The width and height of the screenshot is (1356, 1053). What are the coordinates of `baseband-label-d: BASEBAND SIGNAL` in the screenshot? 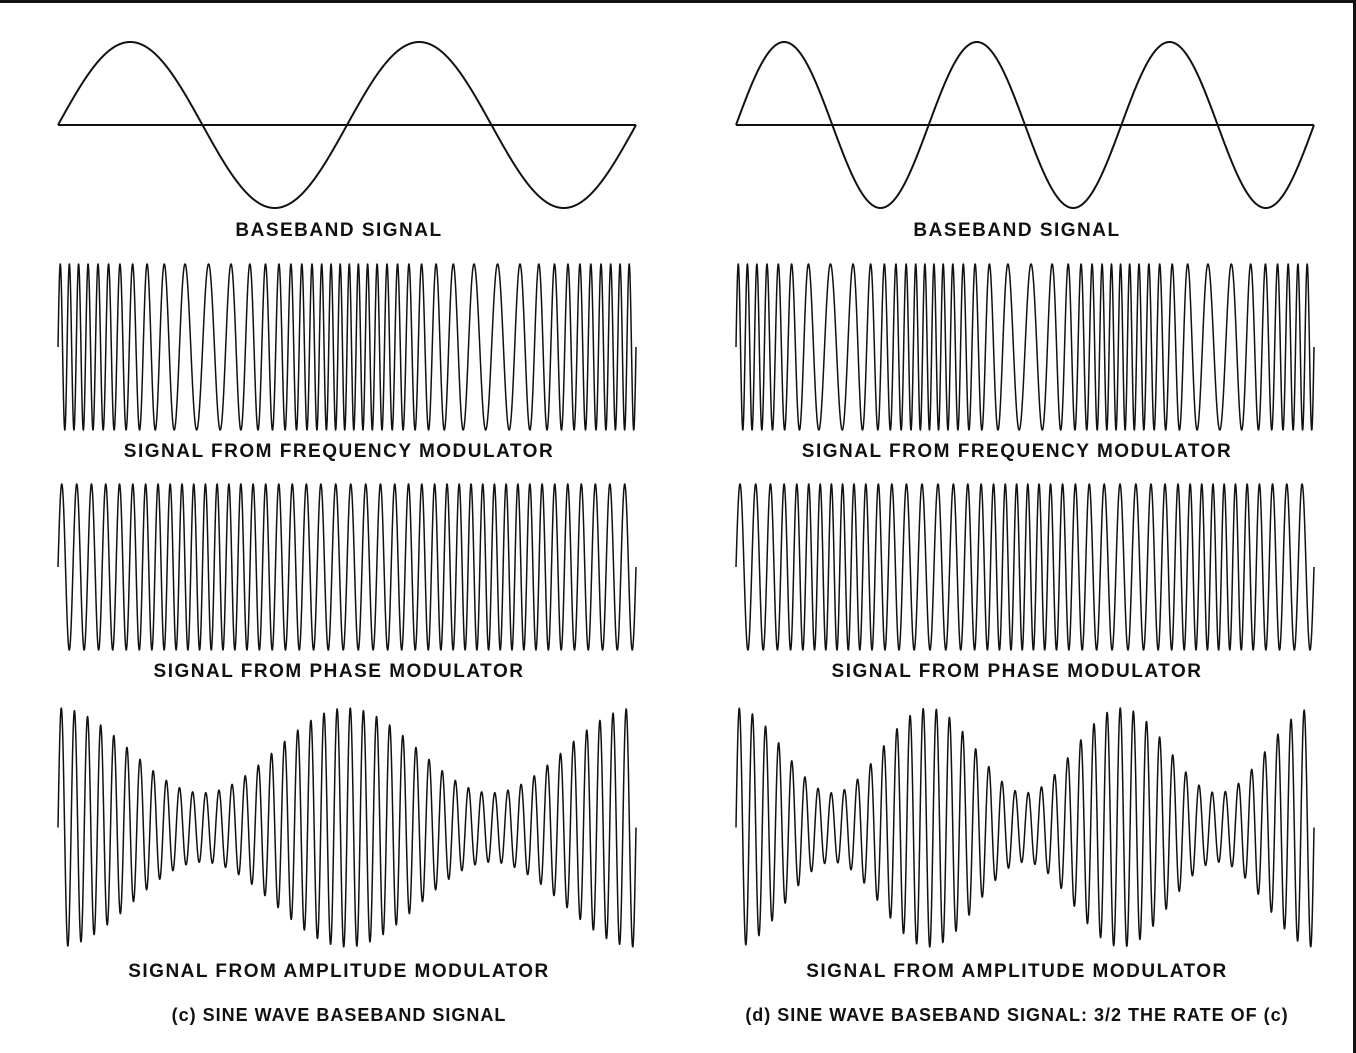 It's located at (1017, 230).